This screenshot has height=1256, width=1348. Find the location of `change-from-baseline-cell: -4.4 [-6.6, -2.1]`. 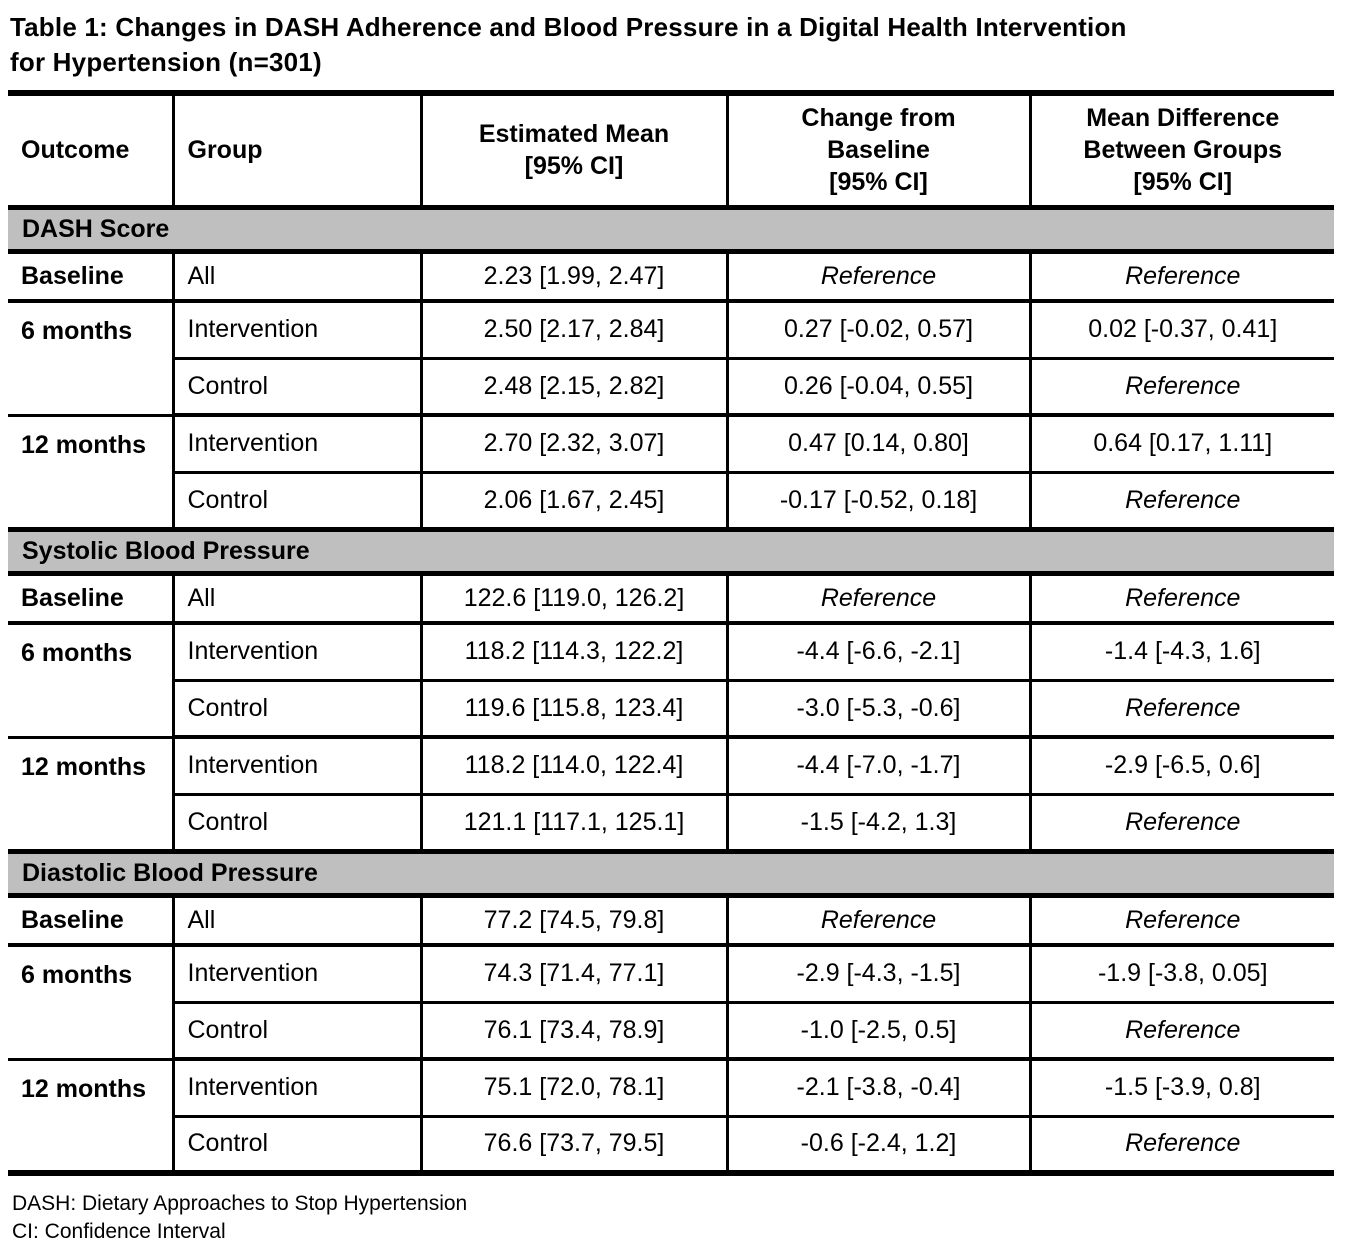

change-from-baseline-cell: -4.4 [-6.6, -2.1] is located at coordinates (877, 652).